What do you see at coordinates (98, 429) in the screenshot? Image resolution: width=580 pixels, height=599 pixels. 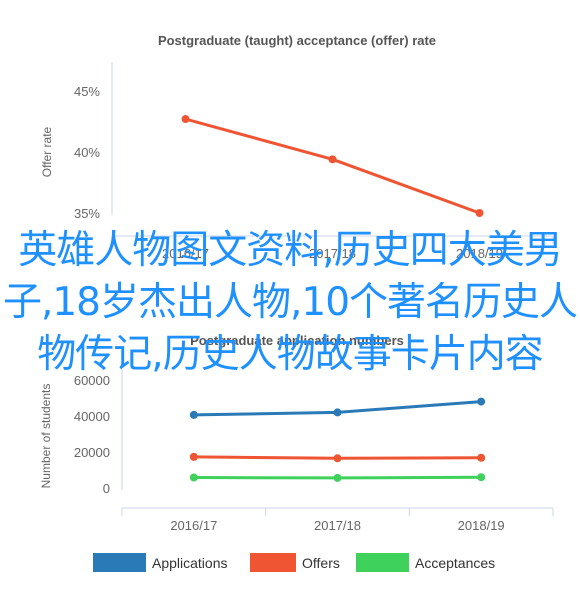 I see `y-axis-ticks: 0 20000 40000 60000` at bounding box center [98, 429].